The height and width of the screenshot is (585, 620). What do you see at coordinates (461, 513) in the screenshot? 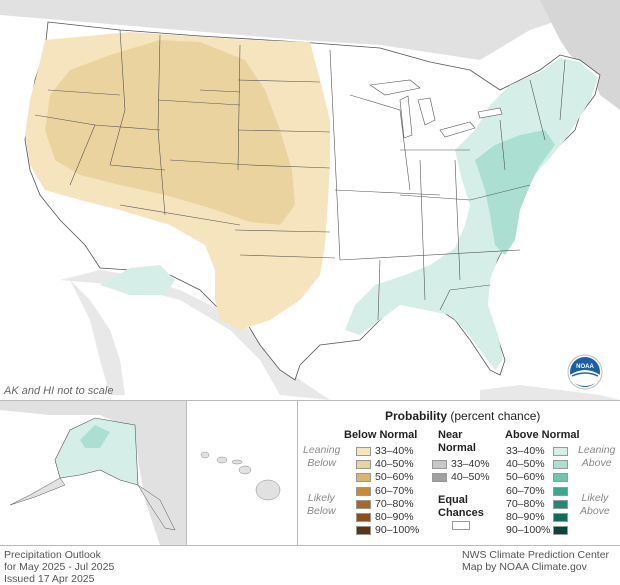
I see `equal-header-line2: Chances` at bounding box center [461, 513].